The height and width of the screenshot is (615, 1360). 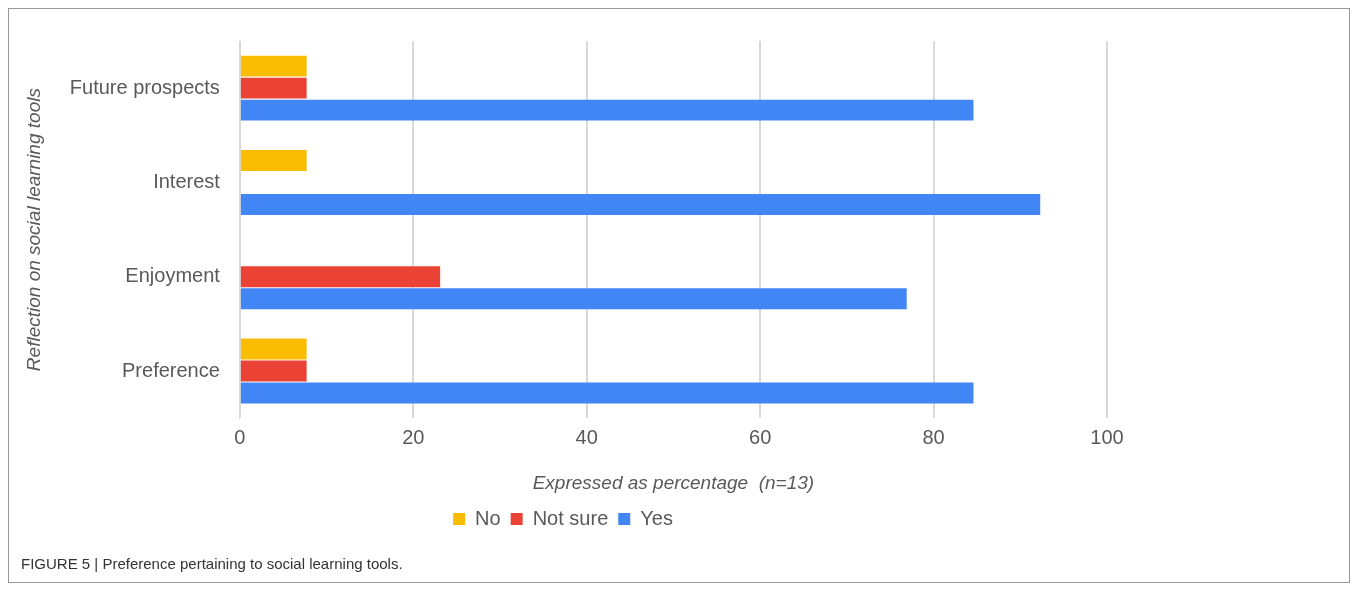 What do you see at coordinates (173, 275) in the screenshot?
I see `y-tick-label: Enjoyment` at bounding box center [173, 275].